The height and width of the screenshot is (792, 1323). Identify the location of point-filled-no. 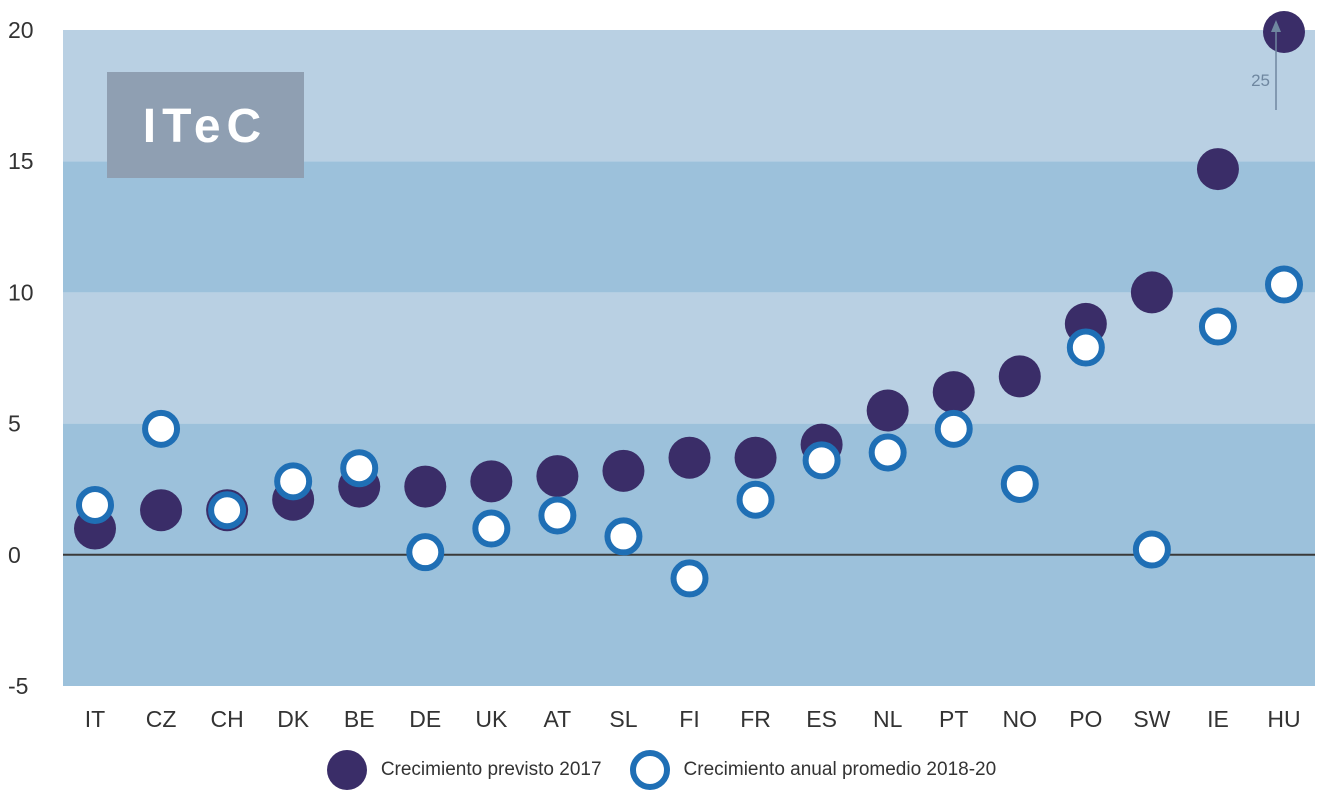
(1019, 376).